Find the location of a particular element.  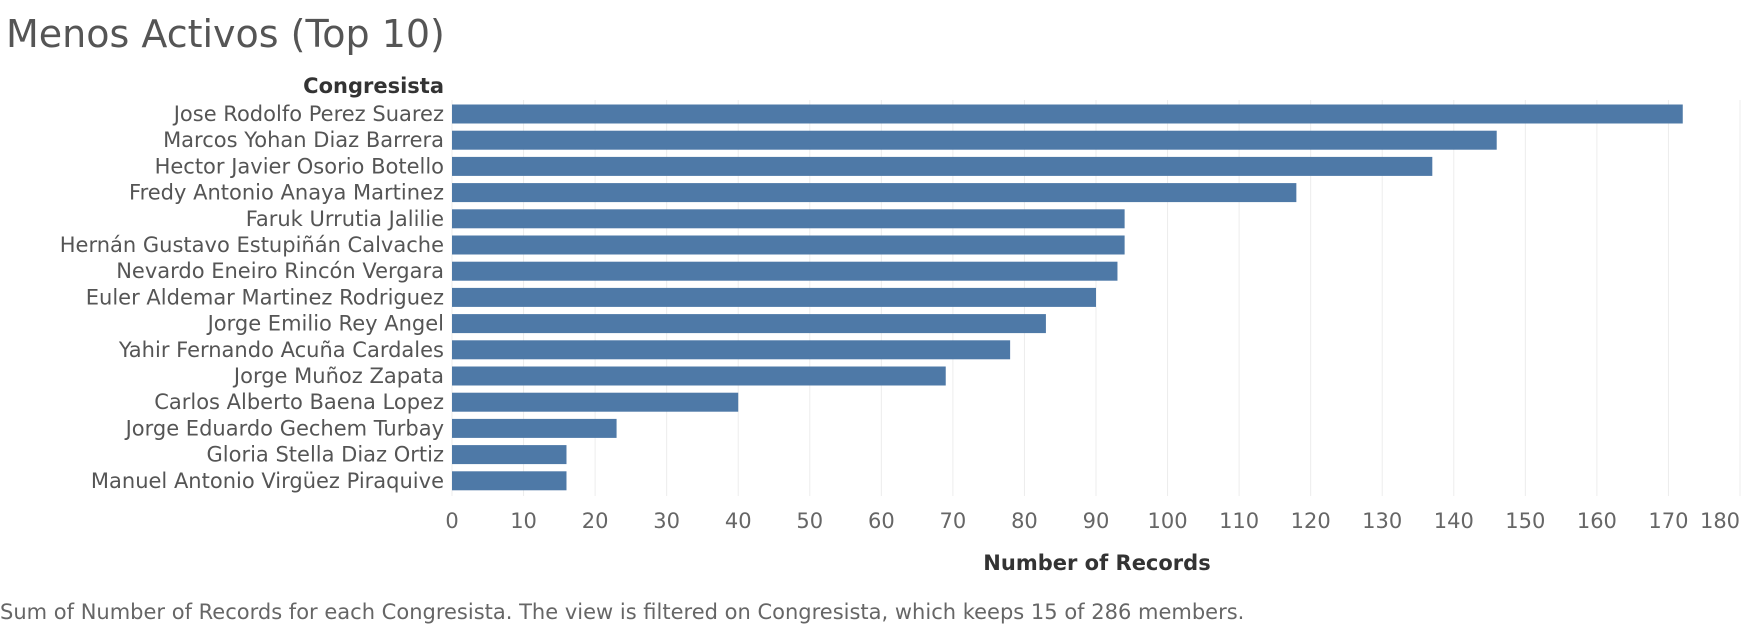

x-tick-label: 80 is located at coordinates (1024, 521).